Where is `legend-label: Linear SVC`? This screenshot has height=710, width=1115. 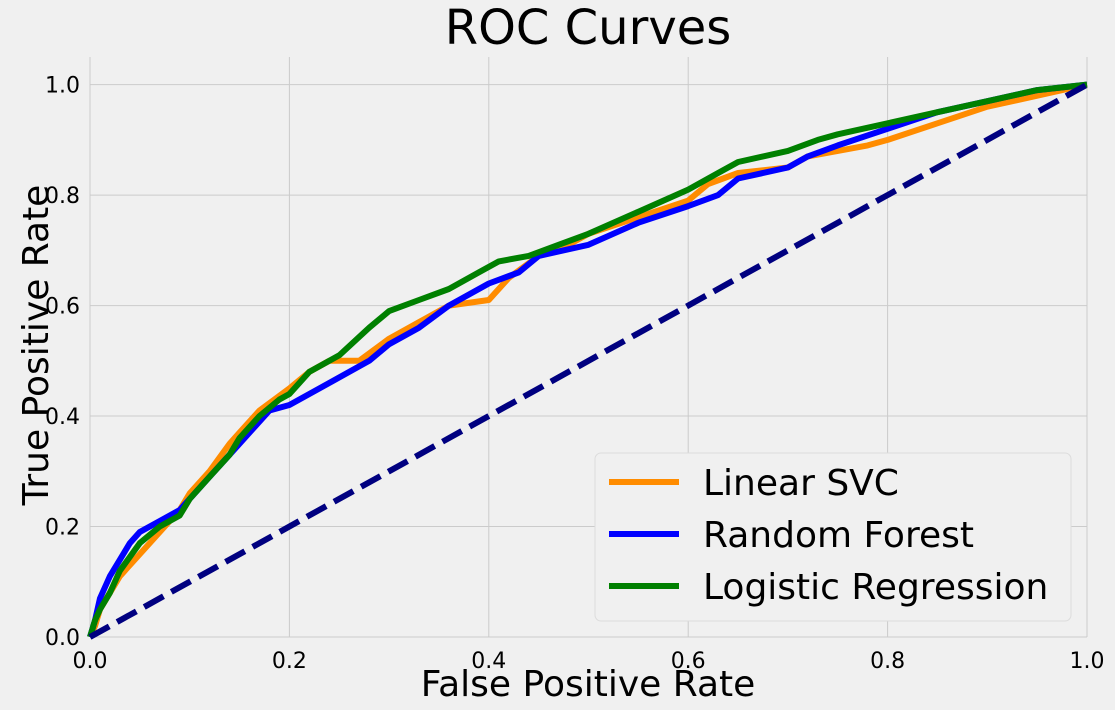
legend-label: Linear SVC is located at coordinates (801, 483).